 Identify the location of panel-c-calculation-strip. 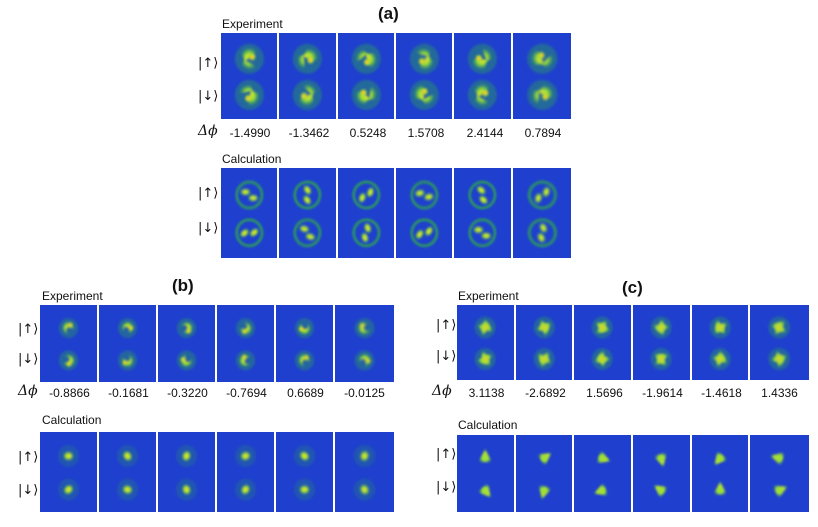
(633, 473).